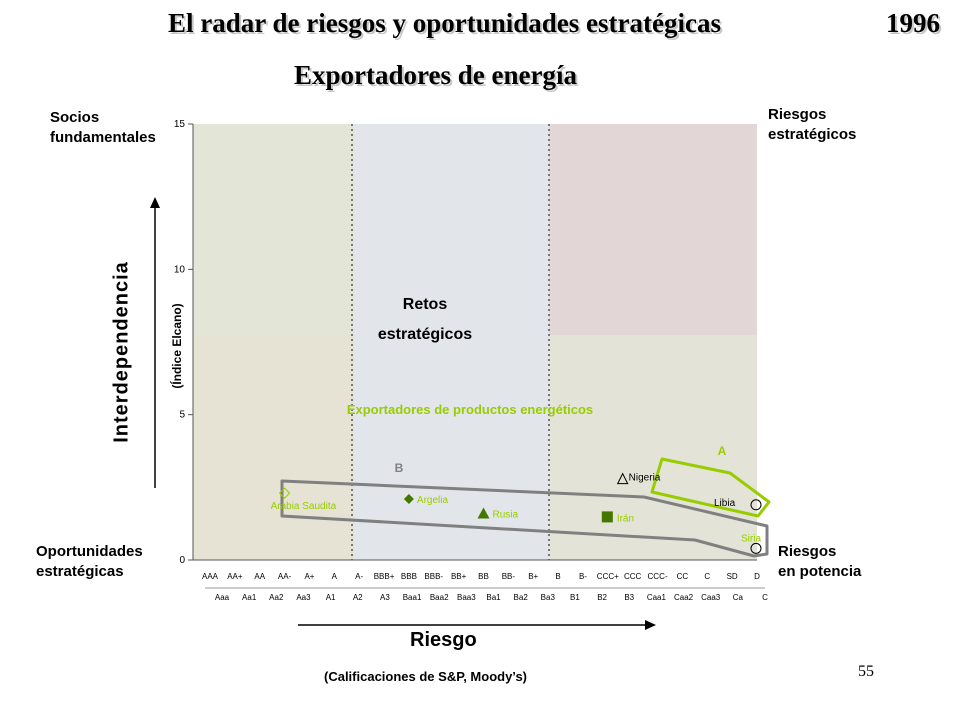 The width and height of the screenshot is (960, 720). What do you see at coordinates (557, 576) in the screenshot?
I see `x-tick-sp: B` at bounding box center [557, 576].